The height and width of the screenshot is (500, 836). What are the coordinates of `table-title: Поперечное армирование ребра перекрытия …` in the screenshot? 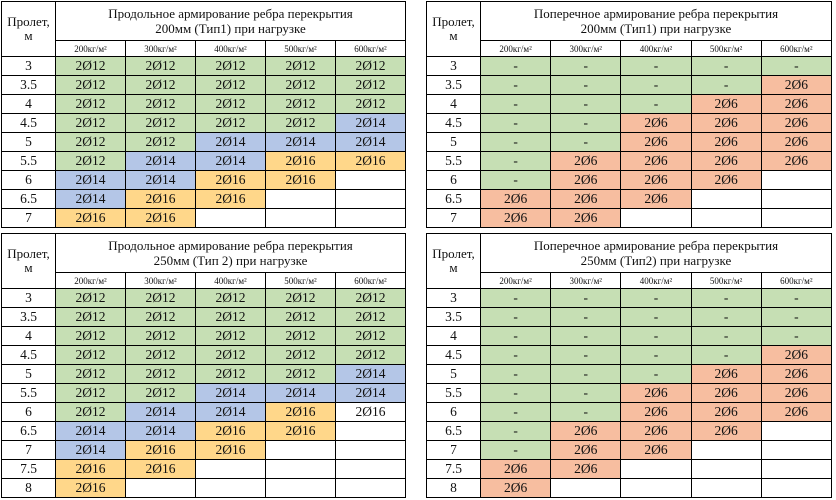 It's located at (656, 253).